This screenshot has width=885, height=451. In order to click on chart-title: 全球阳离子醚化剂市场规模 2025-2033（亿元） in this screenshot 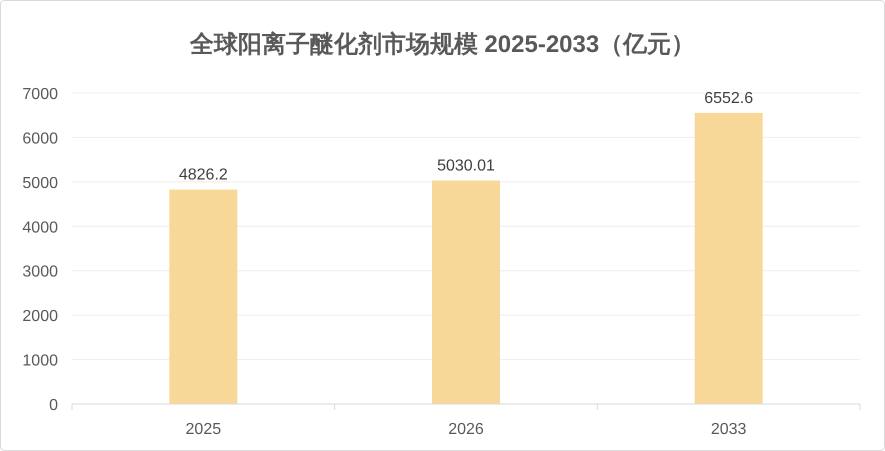, I will do `click(442, 44)`.